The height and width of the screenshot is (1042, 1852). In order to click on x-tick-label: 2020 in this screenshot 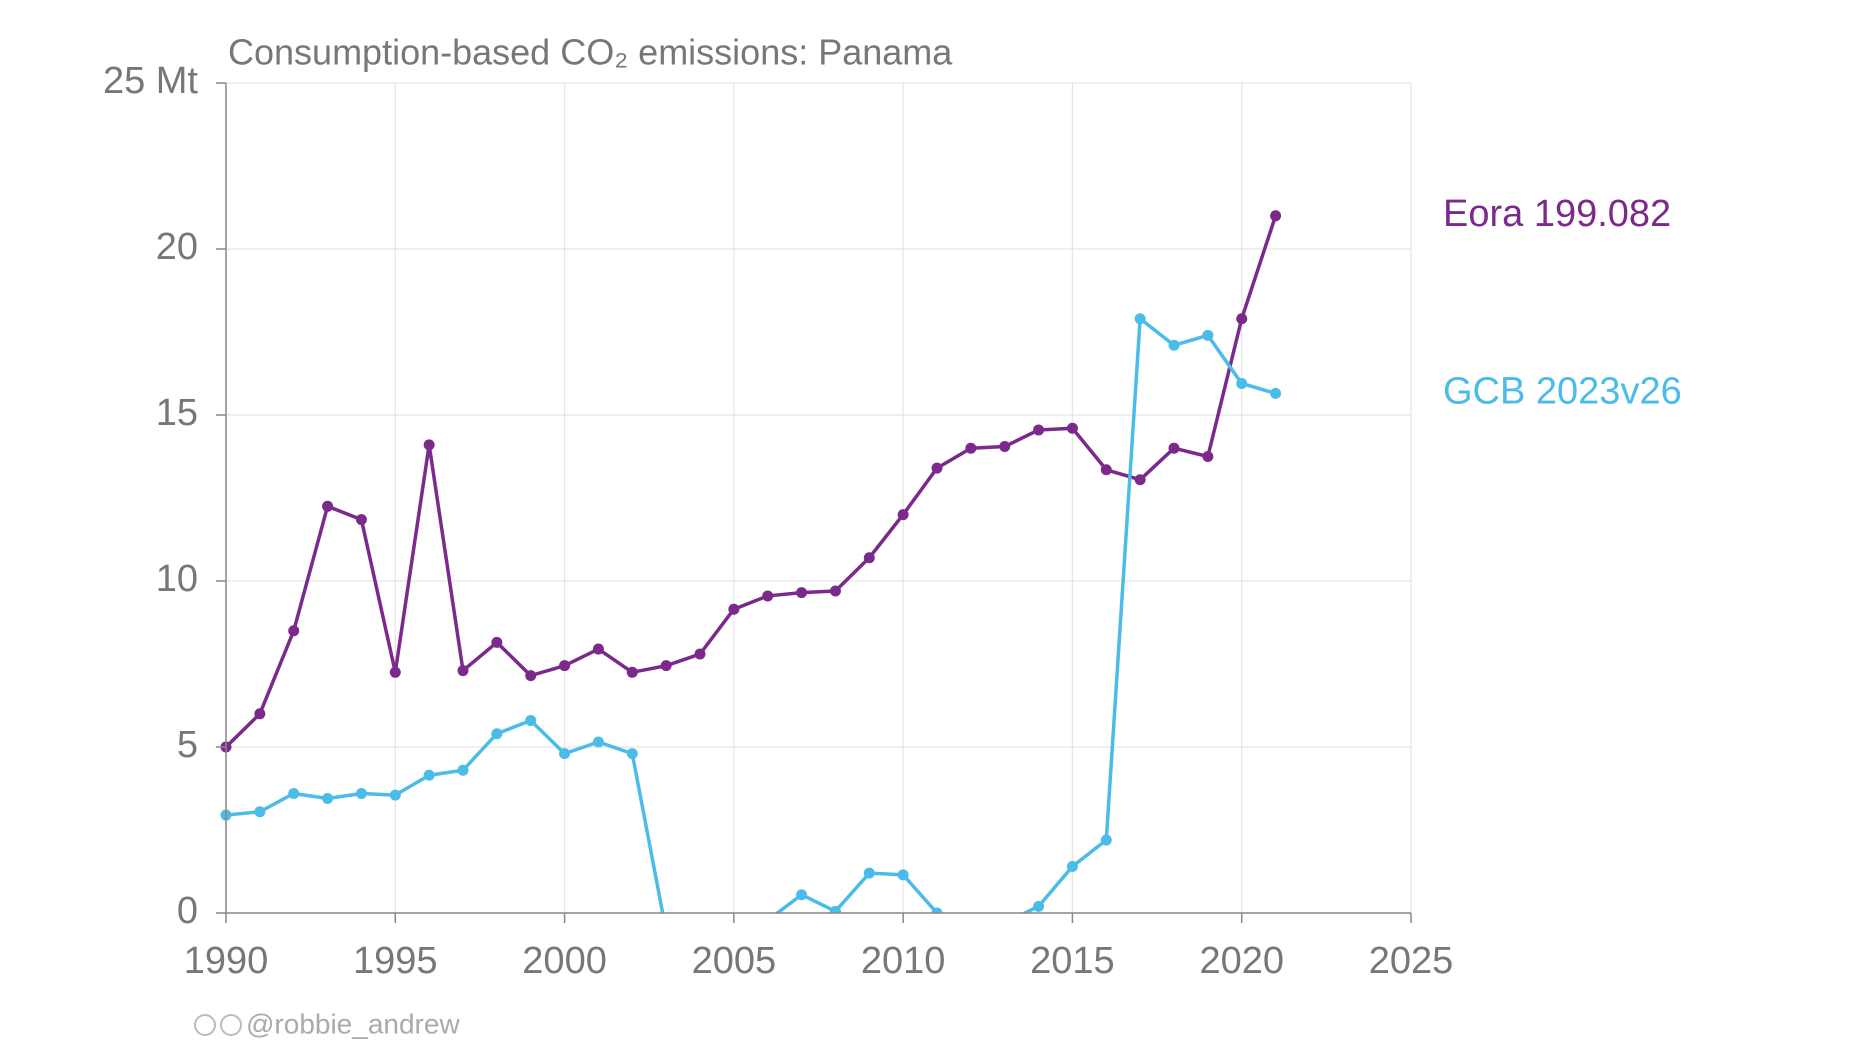, I will do `click(1241, 961)`.